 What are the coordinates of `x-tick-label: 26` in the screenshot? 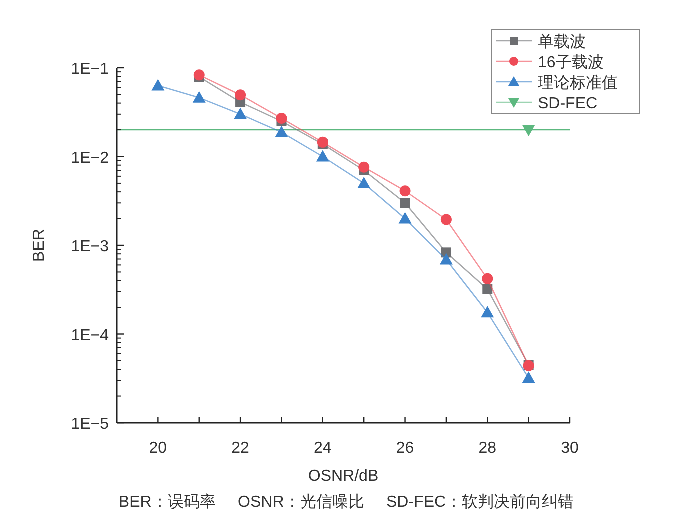 It's located at (405, 448).